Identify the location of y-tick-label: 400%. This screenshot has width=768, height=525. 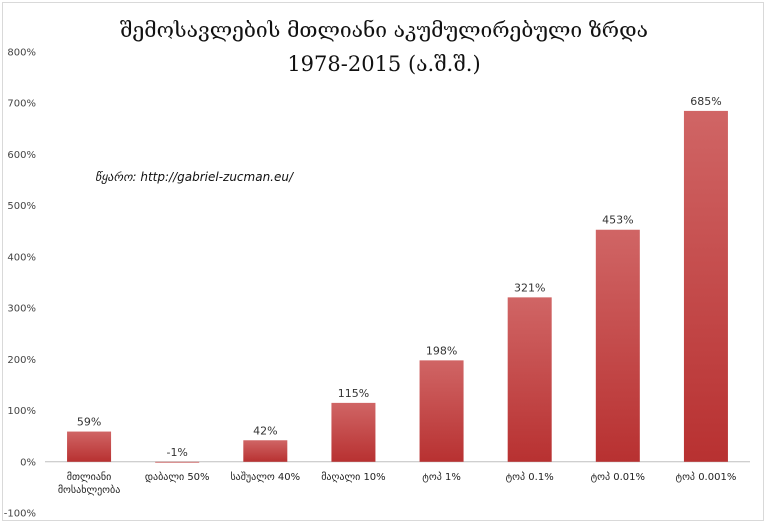
(21, 257).